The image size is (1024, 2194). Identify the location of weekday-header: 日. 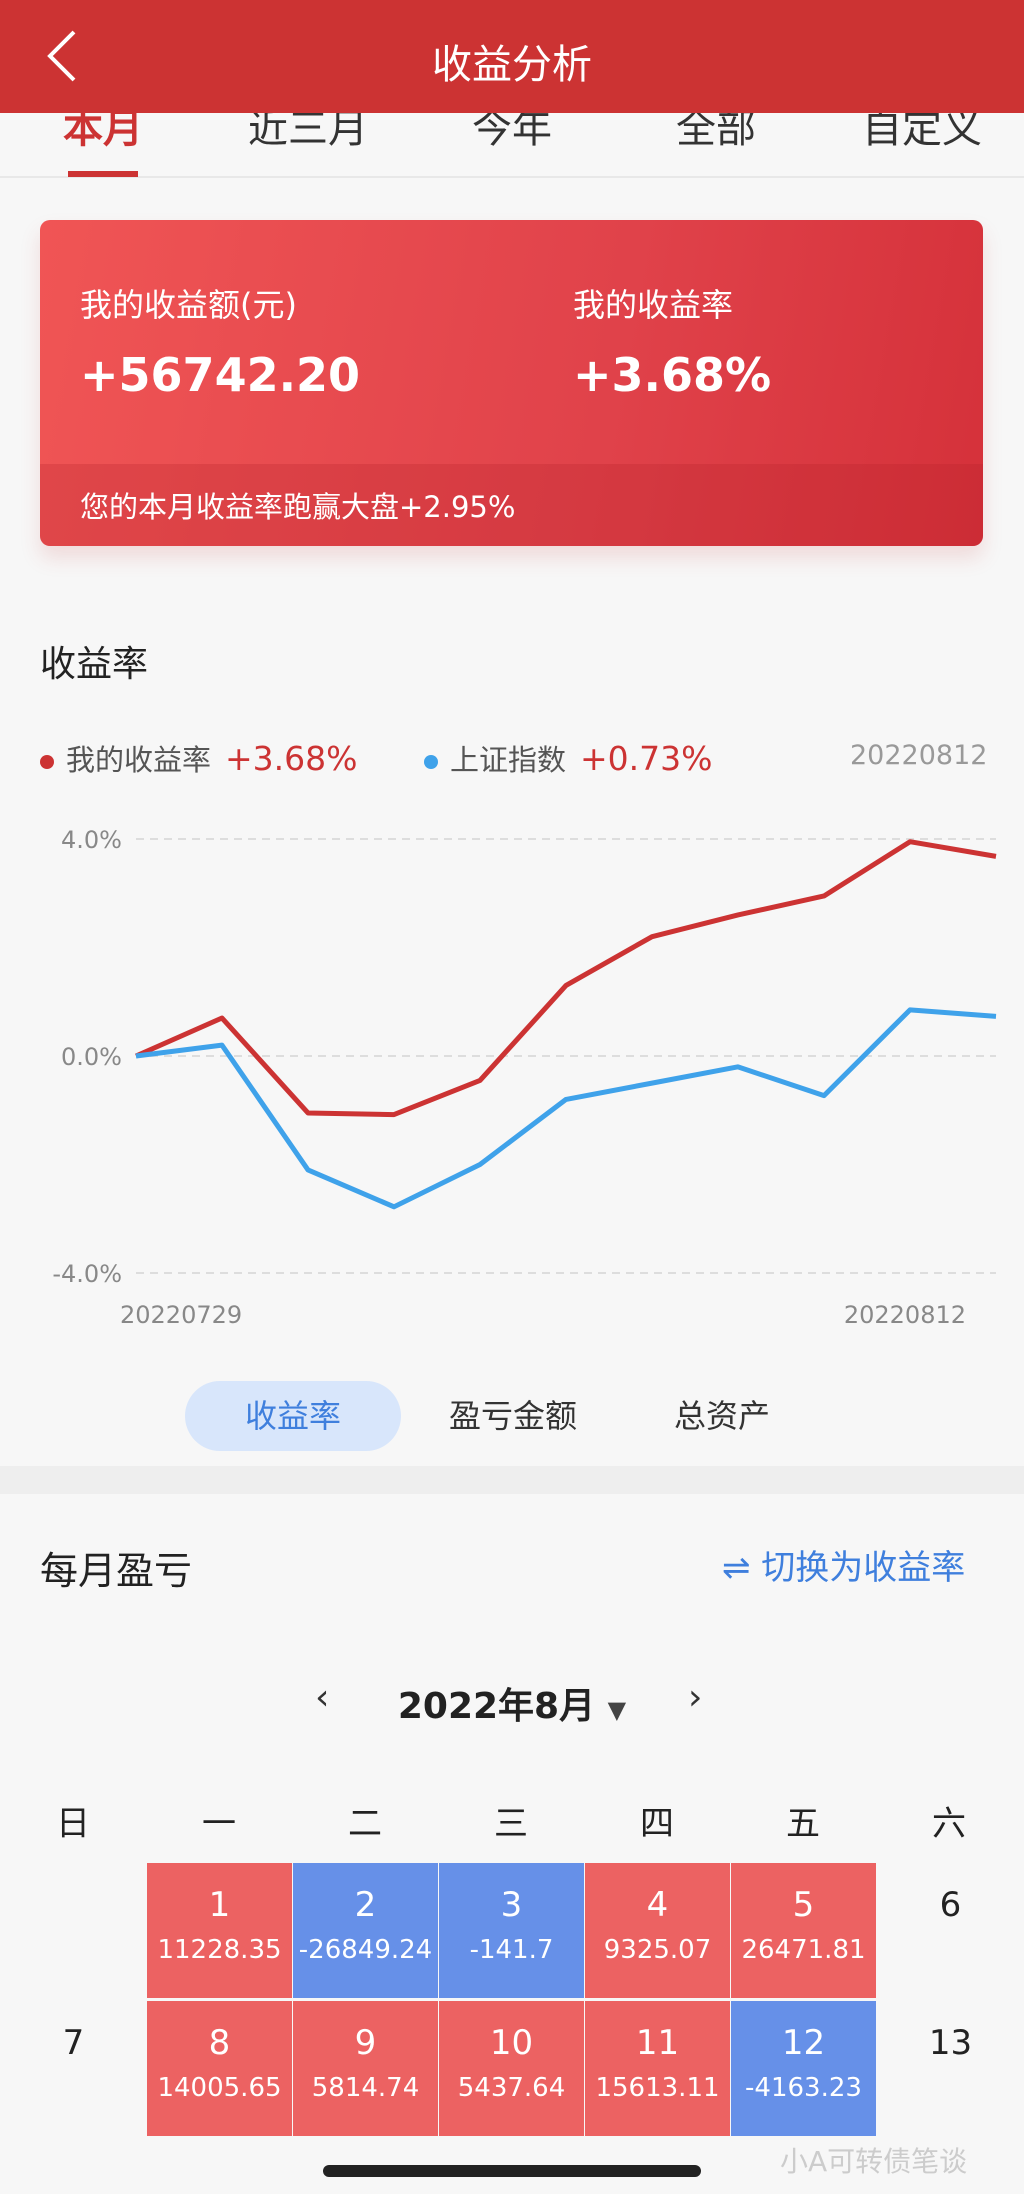
(73, 1824).